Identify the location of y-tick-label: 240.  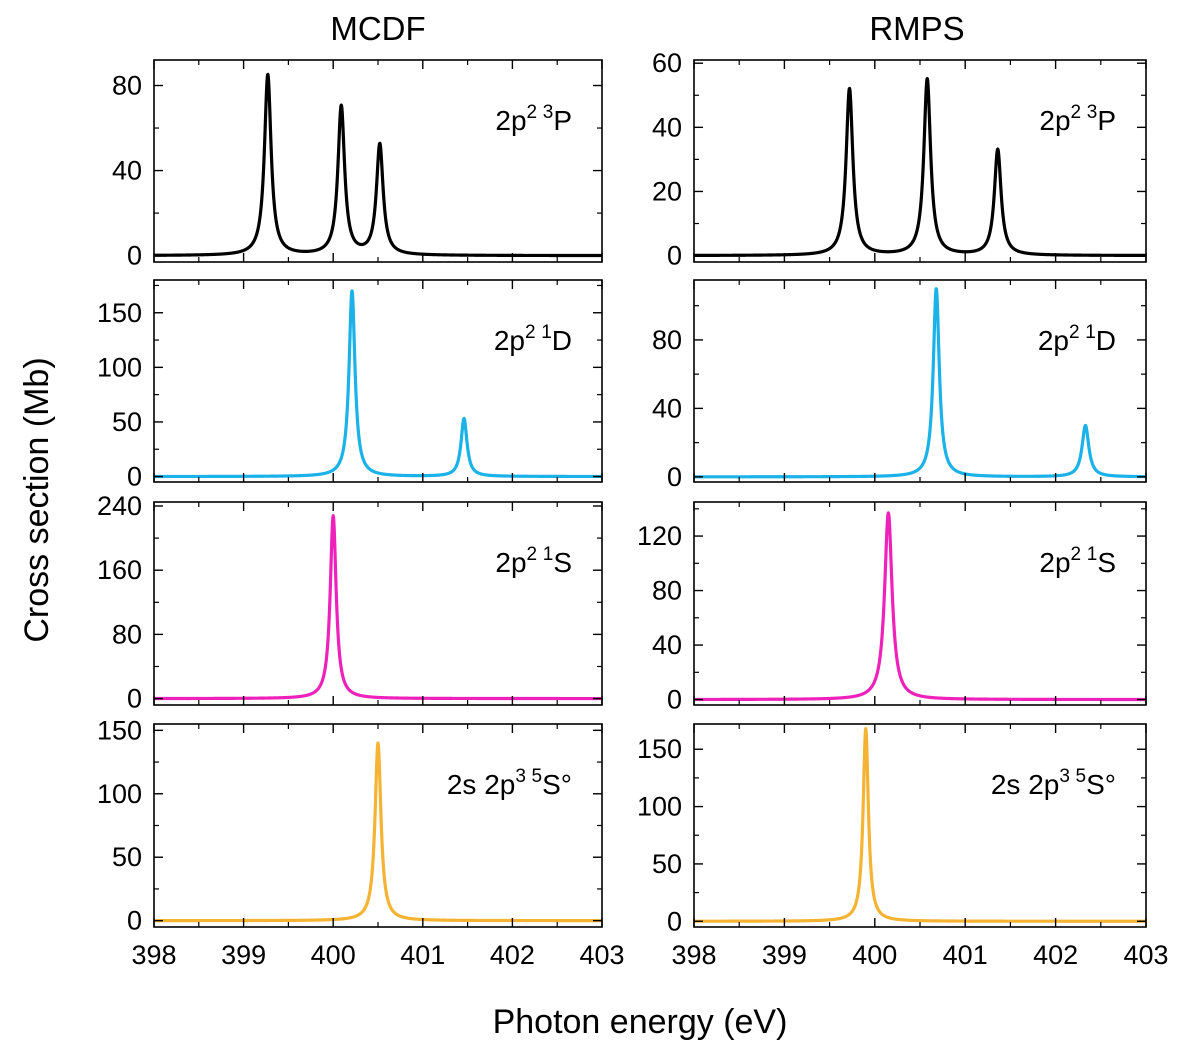
(119, 506).